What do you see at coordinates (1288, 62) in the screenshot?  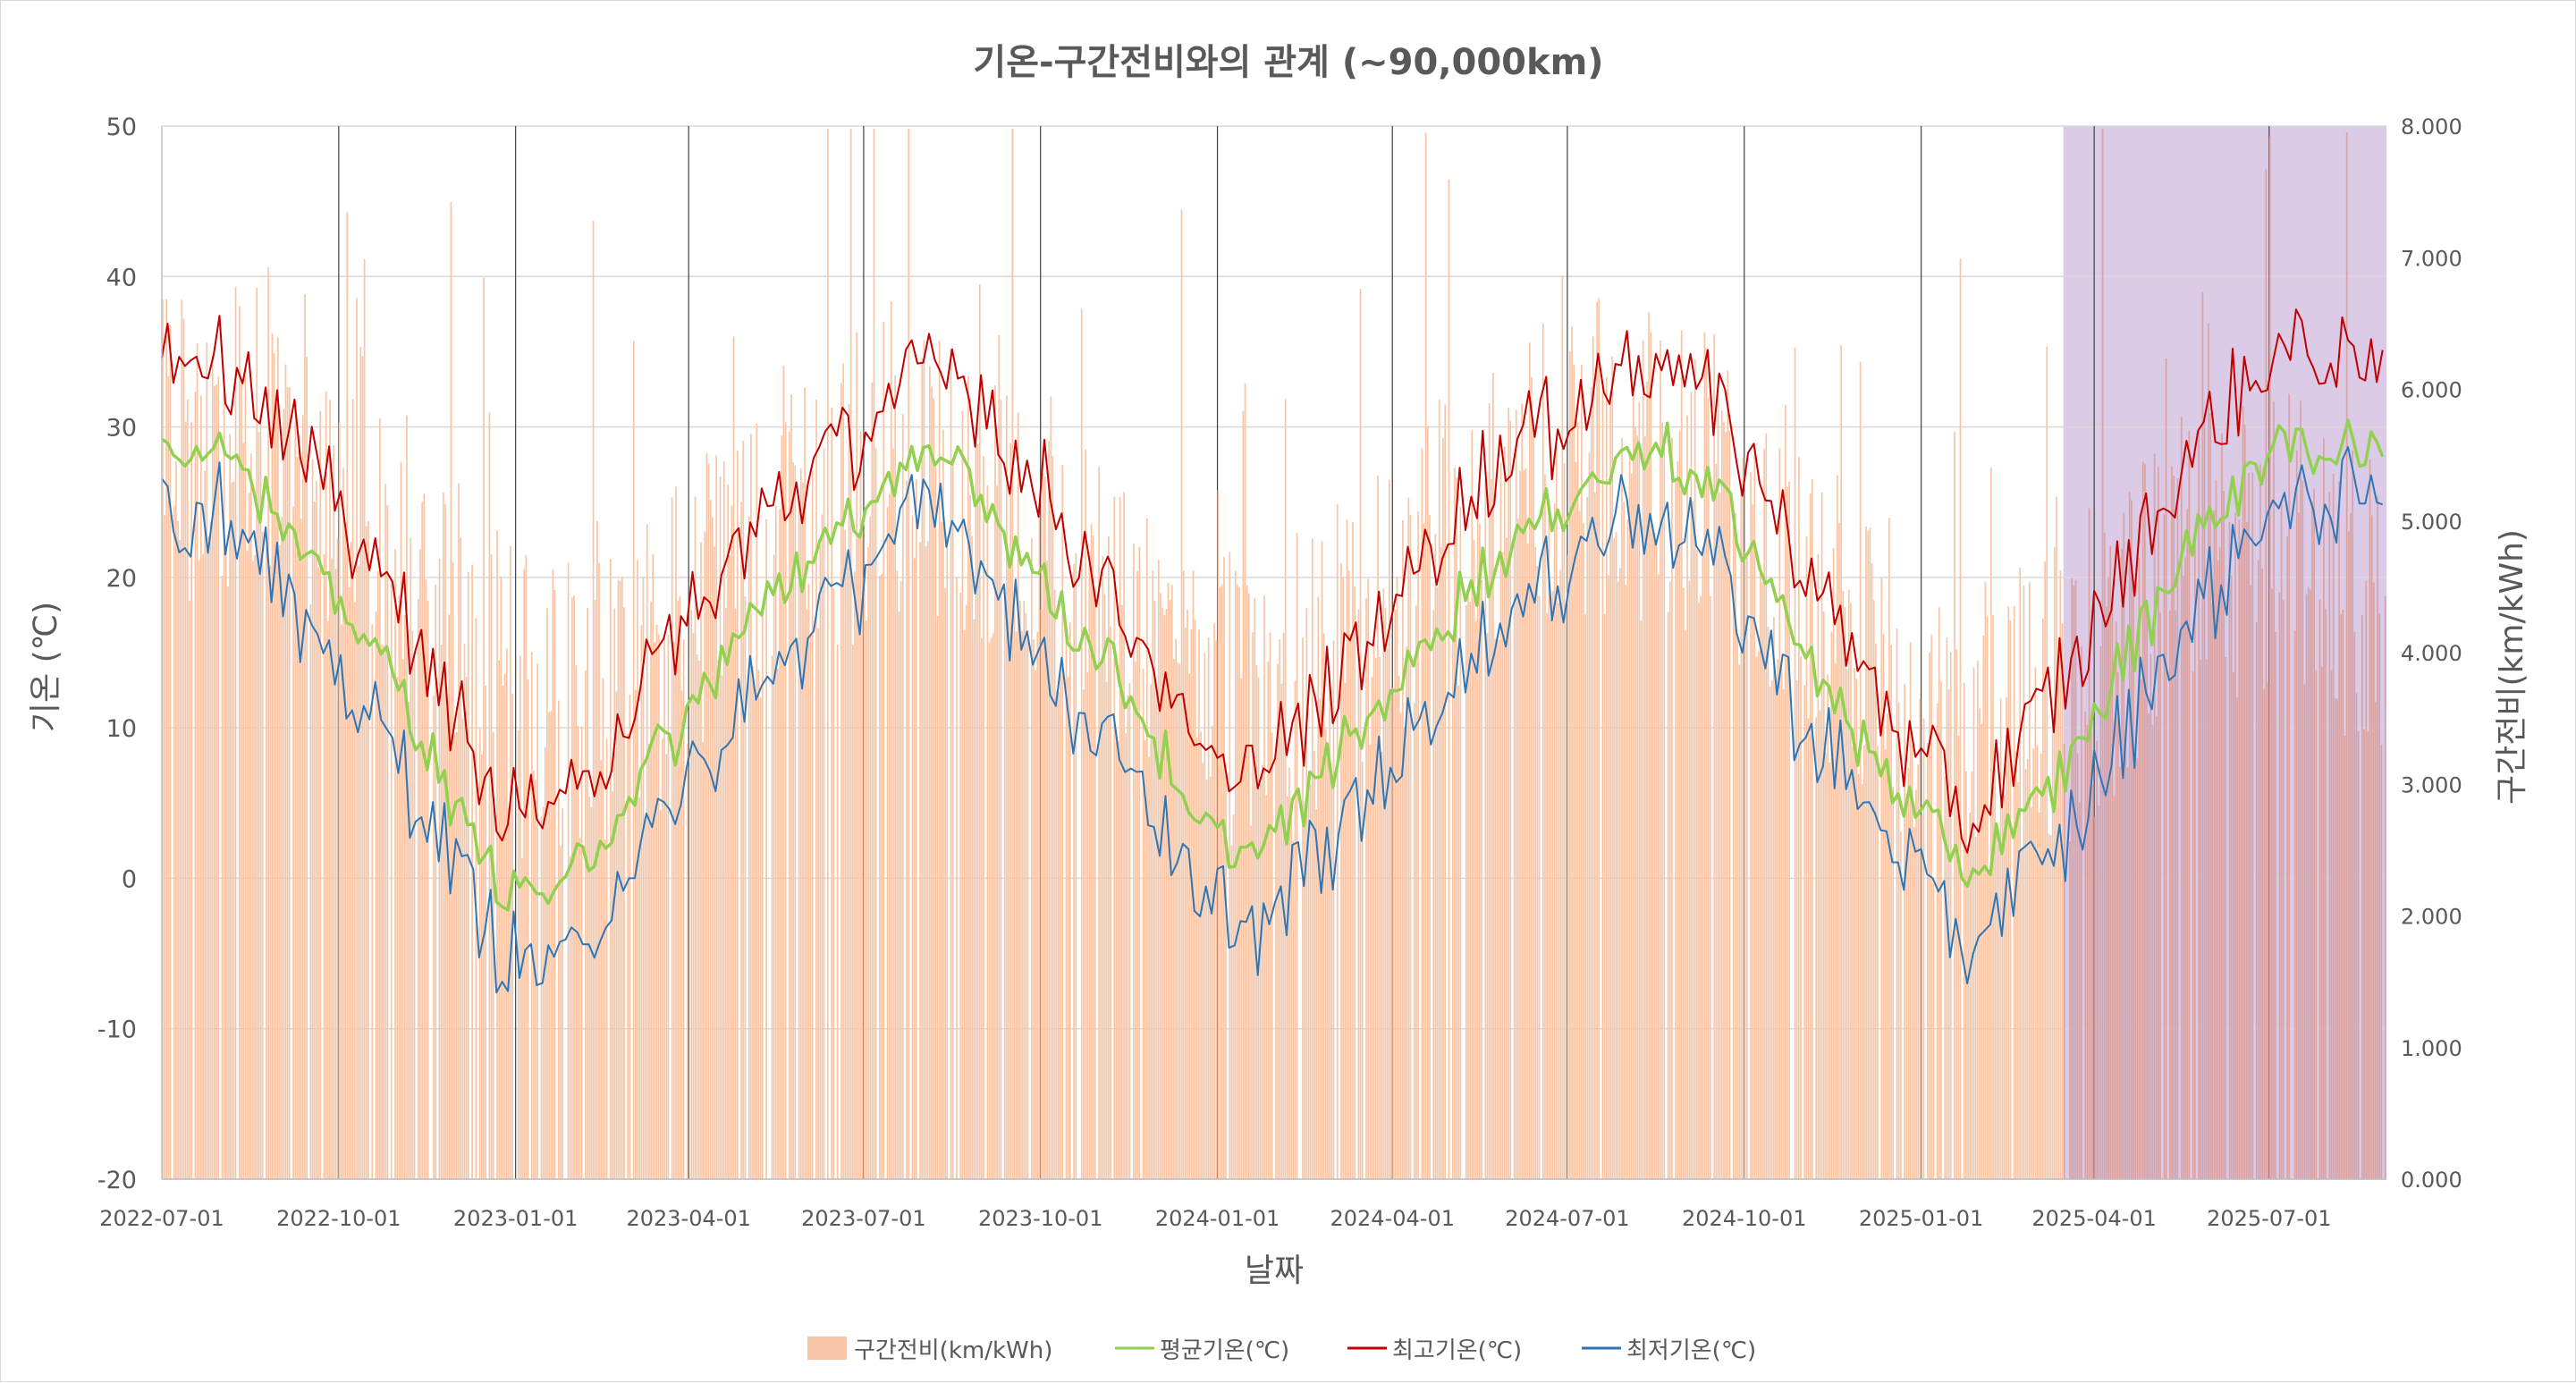 I see `chart-title: 기온-구간전비와의 관계 (~90,000km)` at bounding box center [1288, 62].